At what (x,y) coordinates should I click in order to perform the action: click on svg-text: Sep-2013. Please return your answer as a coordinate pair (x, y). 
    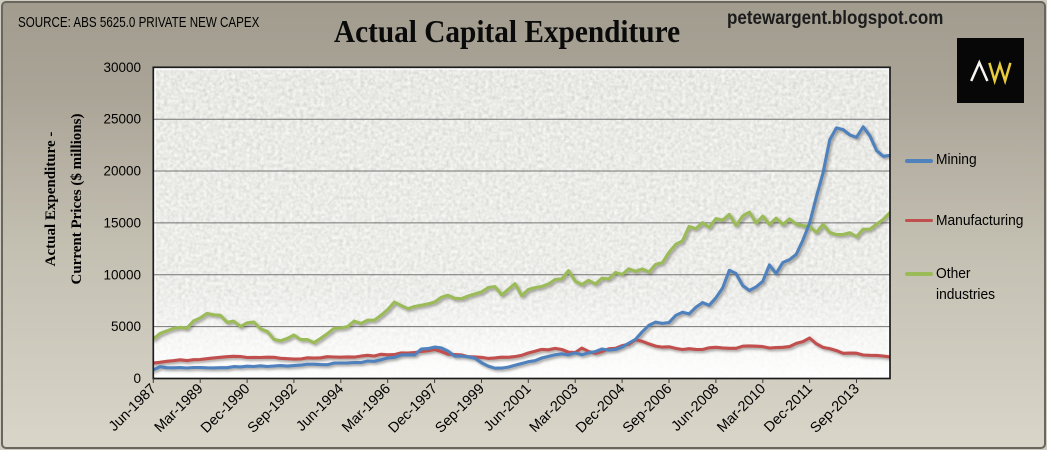
    Looking at the image, I should click on (834, 408).